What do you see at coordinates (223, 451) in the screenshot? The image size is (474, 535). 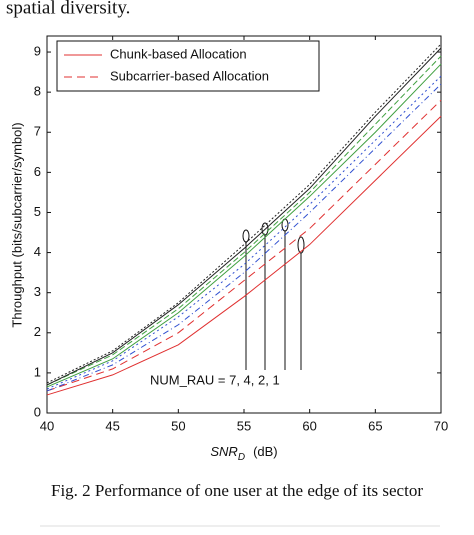 I see `x-label-main: SNR` at bounding box center [223, 451].